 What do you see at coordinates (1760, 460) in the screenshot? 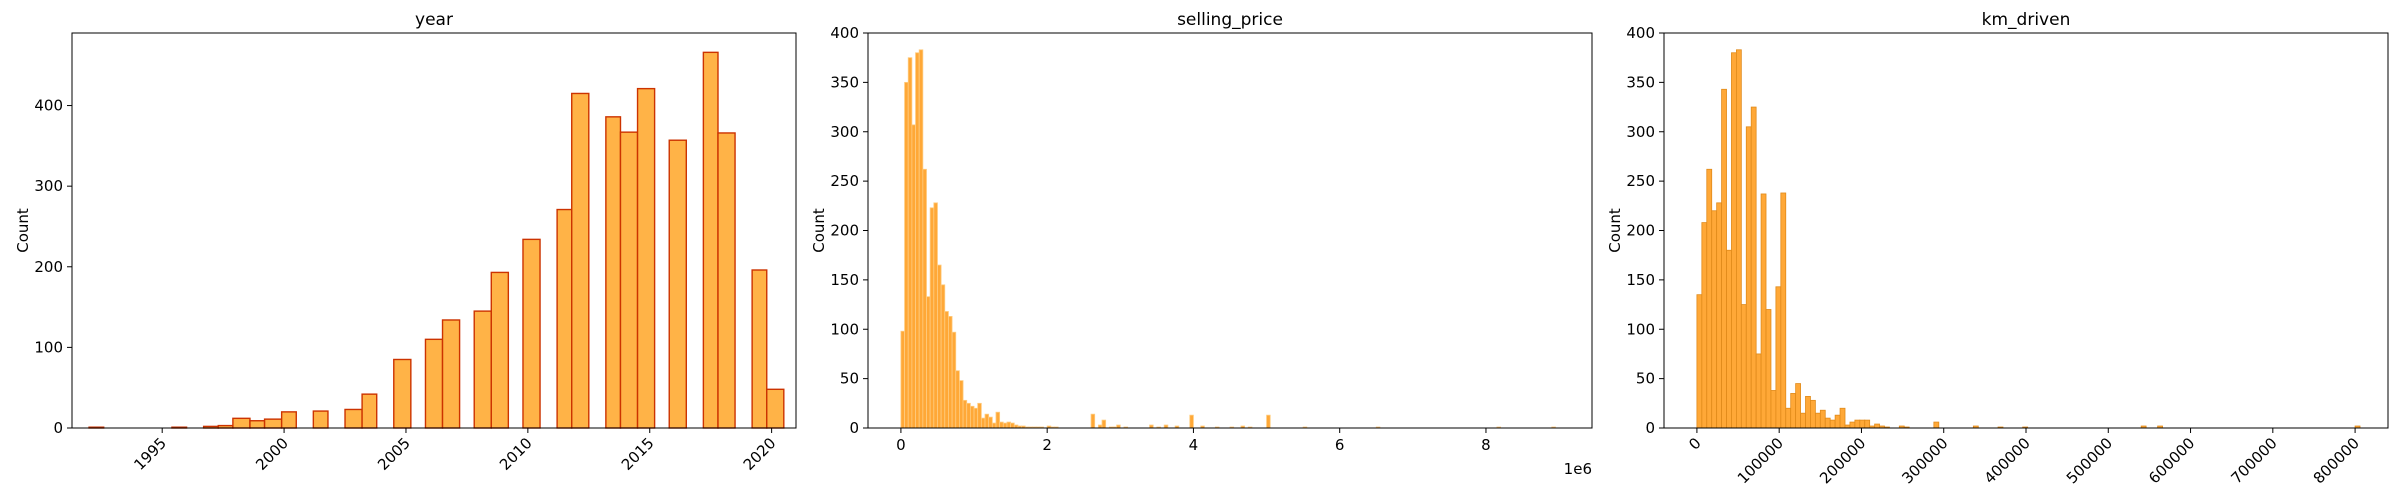
I see `x-tick-label: 100000` at bounding box center [1760, 460].